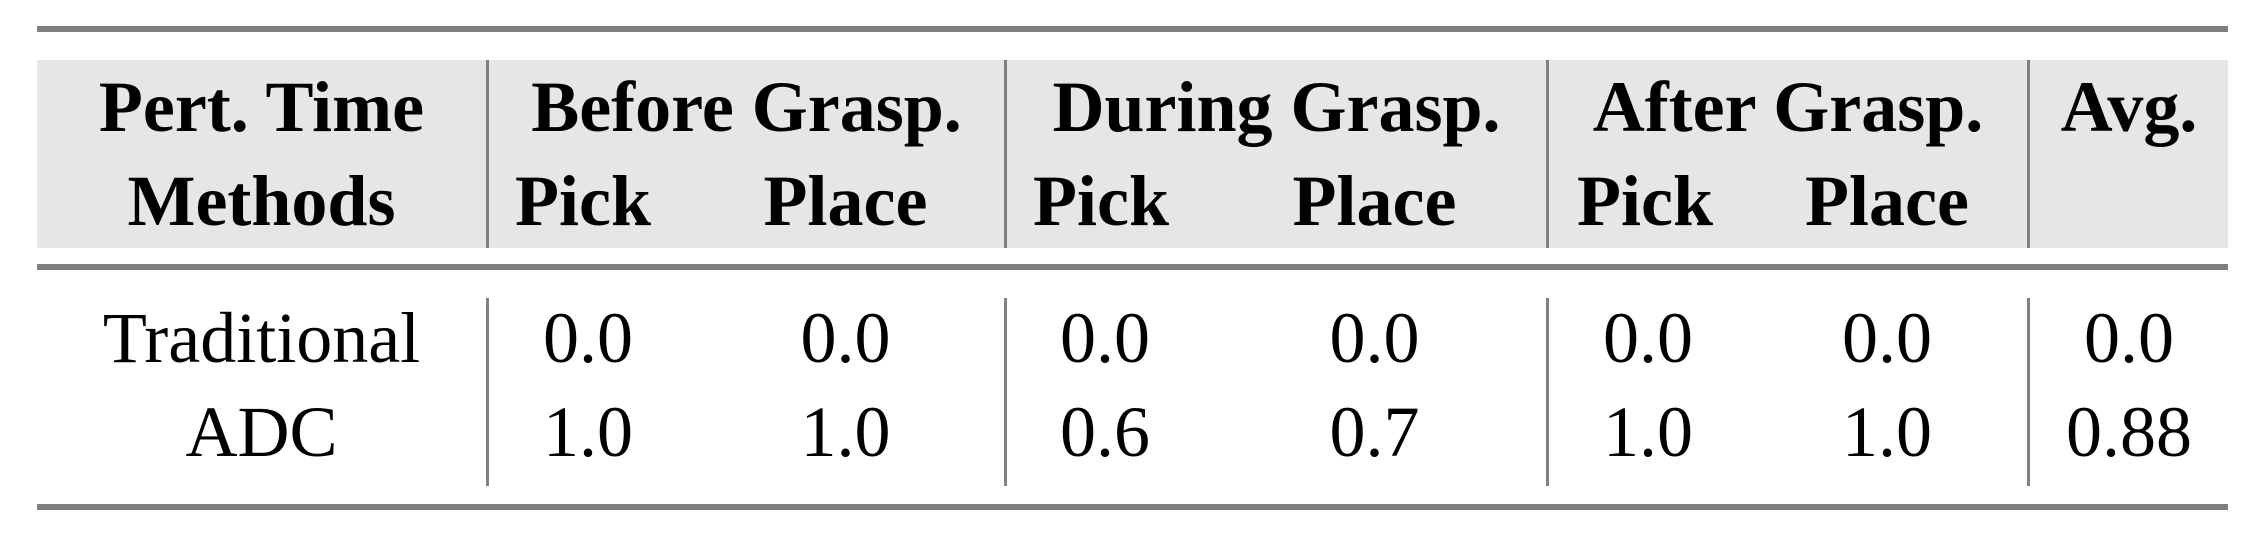 The image size is (2258, 542). Describe the element at coordinates (845, 200) in the screenshot. I see `header-before-place: Place` at that location.